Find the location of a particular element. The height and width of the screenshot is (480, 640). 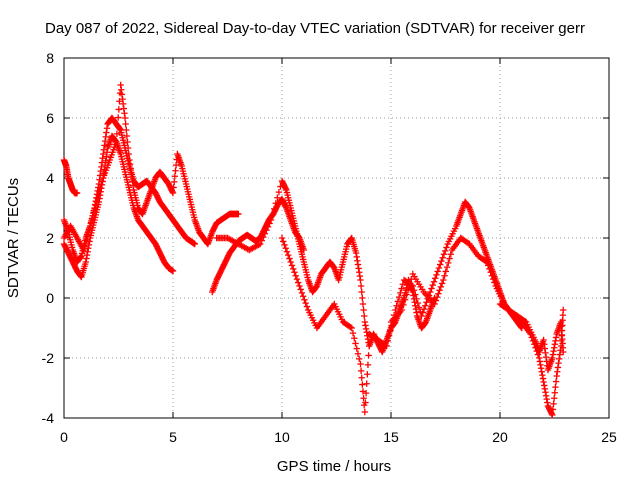

y-tick-label: -2 is located at coordinates (48, 358).